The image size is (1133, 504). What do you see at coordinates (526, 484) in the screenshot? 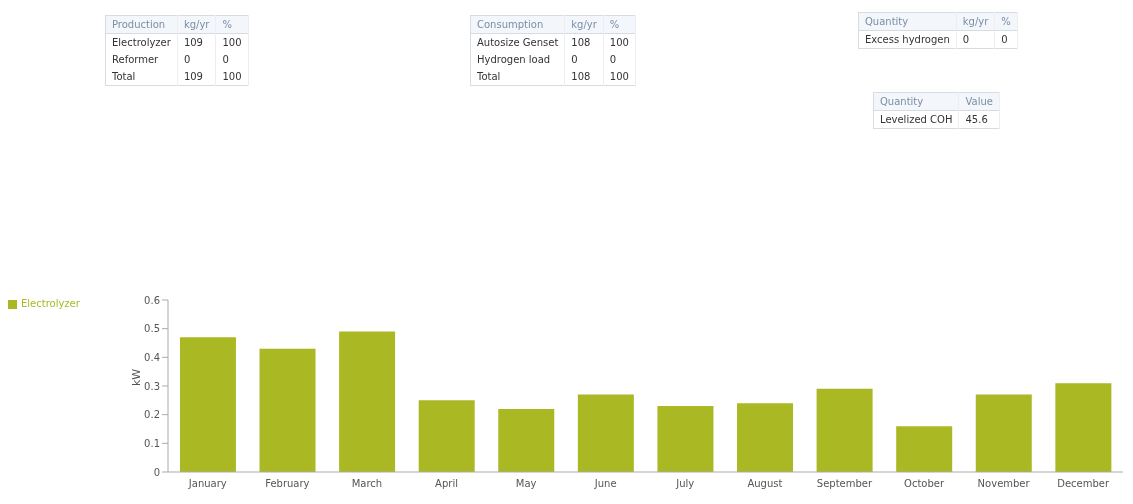
I see `x-tick-label: May` at bounding box center [526, 484].